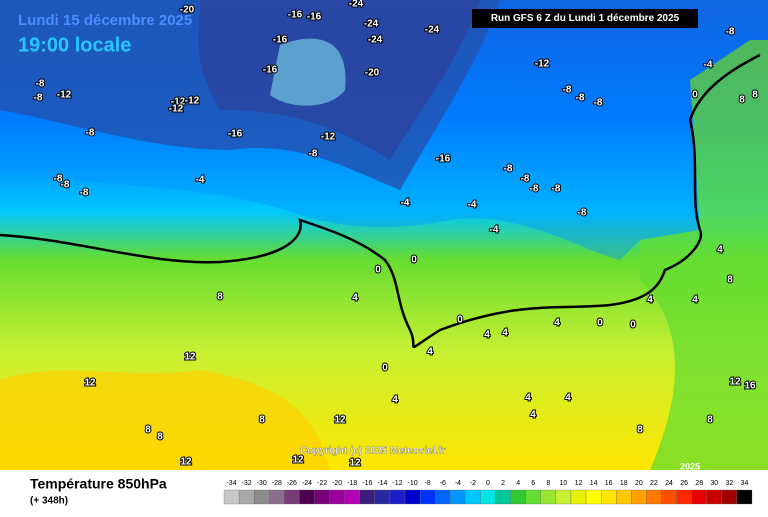 The image size is (768, 517). I want to click on scale-label: 26, so click(684, 483).